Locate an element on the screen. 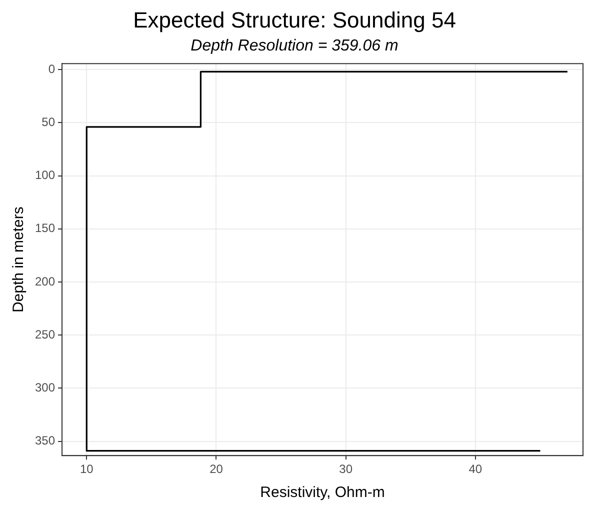  x-tick-label: 30 is located at coordinates (346, 469).